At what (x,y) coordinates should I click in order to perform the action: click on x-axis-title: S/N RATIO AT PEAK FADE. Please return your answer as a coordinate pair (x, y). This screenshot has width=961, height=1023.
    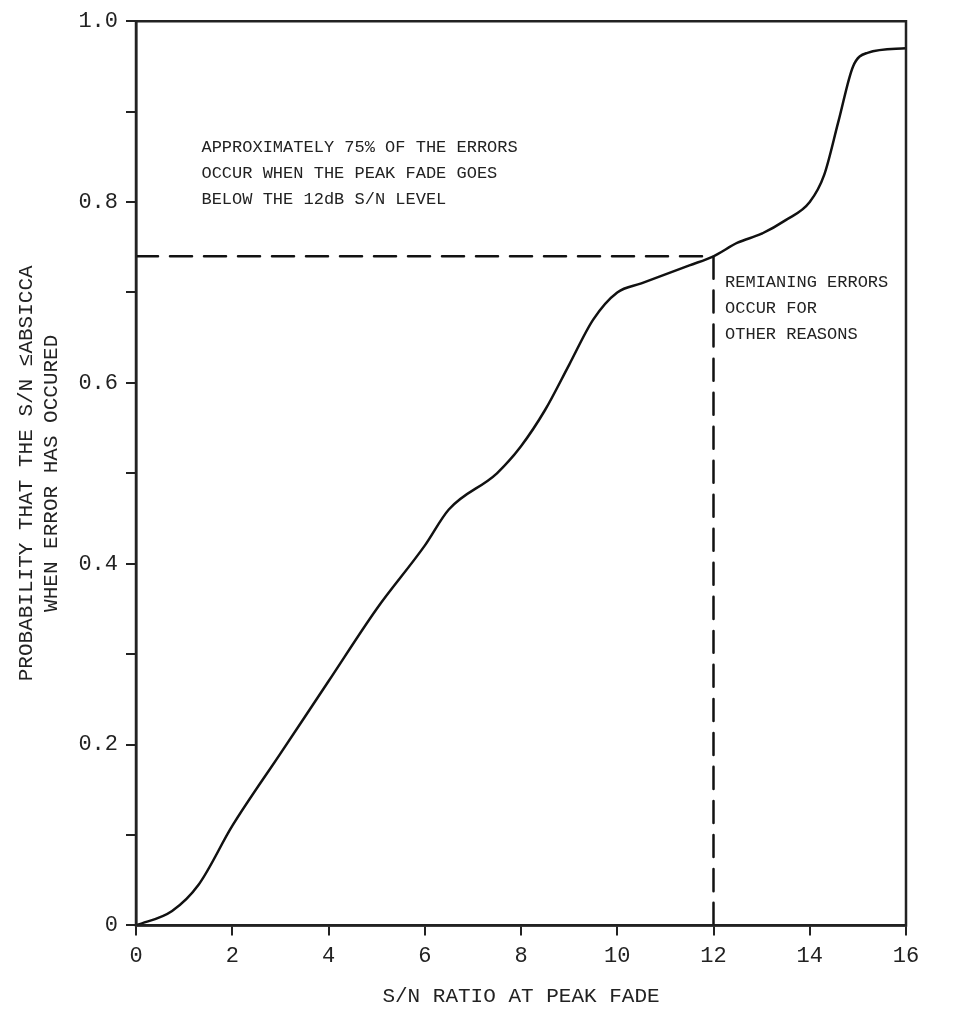
    Looking at the image, I should click on (521, 996).